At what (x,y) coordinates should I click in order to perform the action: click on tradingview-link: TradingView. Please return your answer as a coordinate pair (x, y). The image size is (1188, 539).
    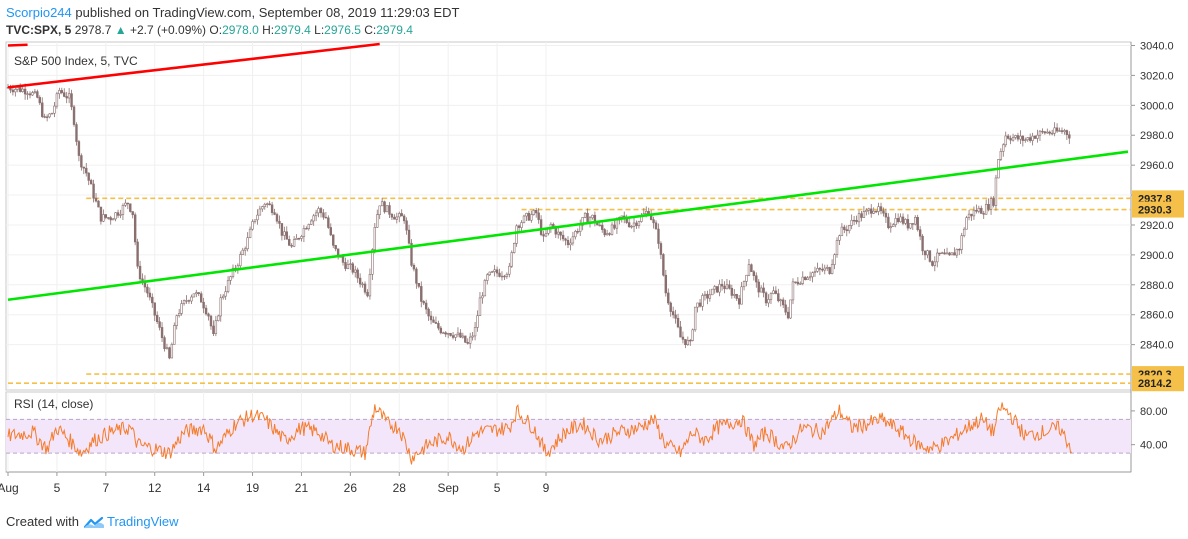
    Looking at the image, I should click on (142, 521).